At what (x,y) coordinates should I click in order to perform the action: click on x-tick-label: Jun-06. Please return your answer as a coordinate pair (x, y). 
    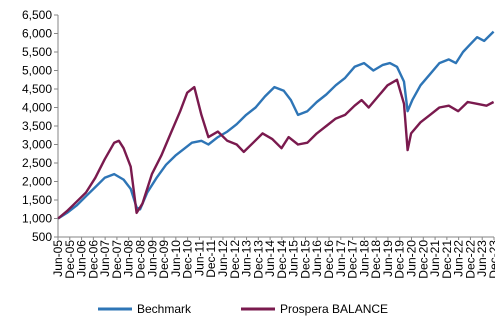
    Looking at the image, I should click on (82, 258).